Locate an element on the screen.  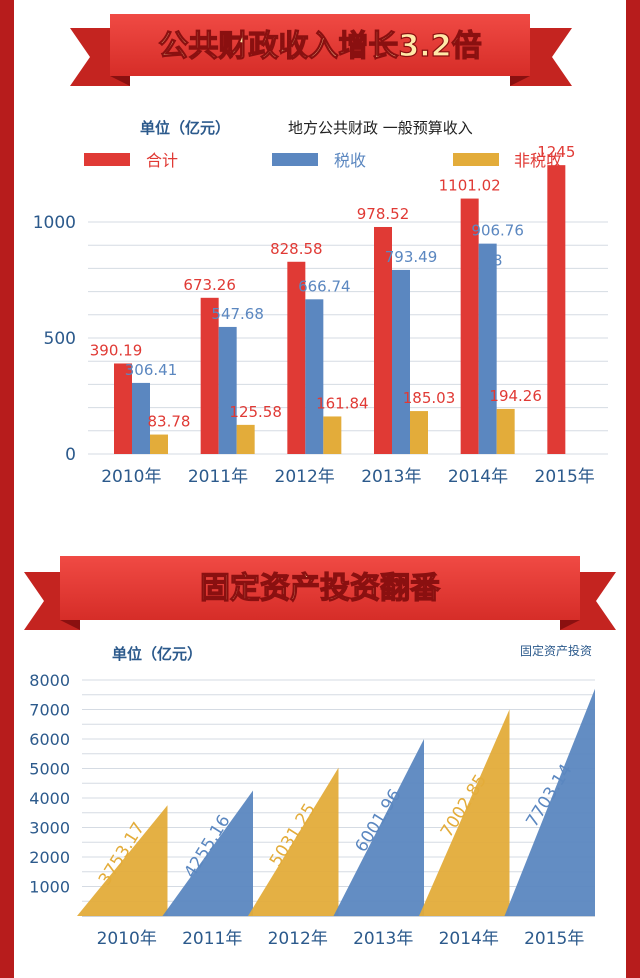
banner-2-body is located at coordinates (320, 588).